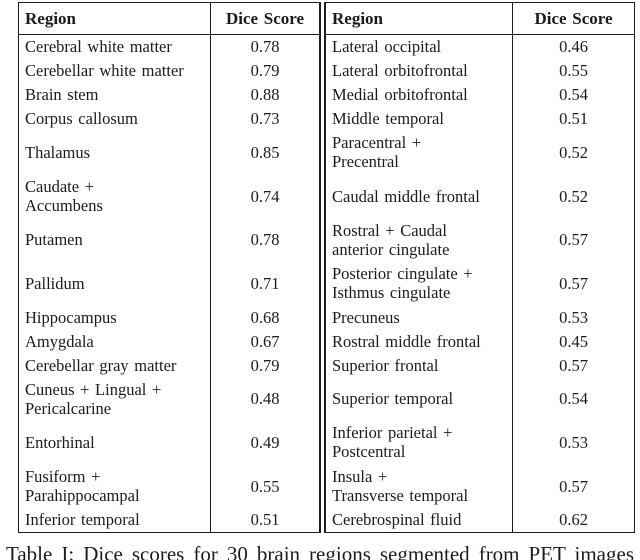 The image size is (640, 560). Describe the element at coordinates (114, 18) in the screenshot. I see `left-region-header: Region` at that location.